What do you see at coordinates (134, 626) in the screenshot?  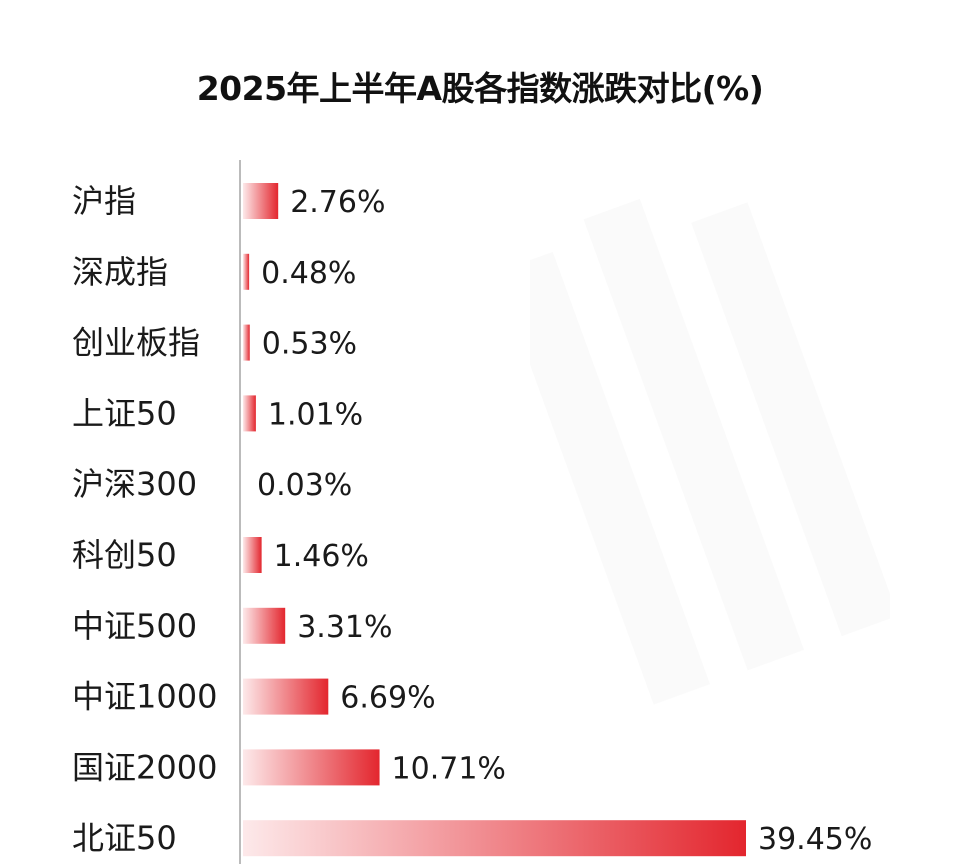 I see `category-label: 中证500` at bounding box center [134, 626].